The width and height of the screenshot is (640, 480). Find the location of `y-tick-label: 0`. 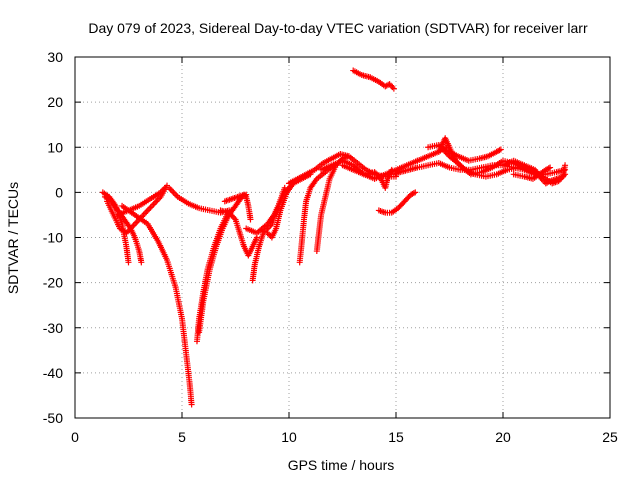

y-tick-label: 0 is located at coordinates (59, 192).